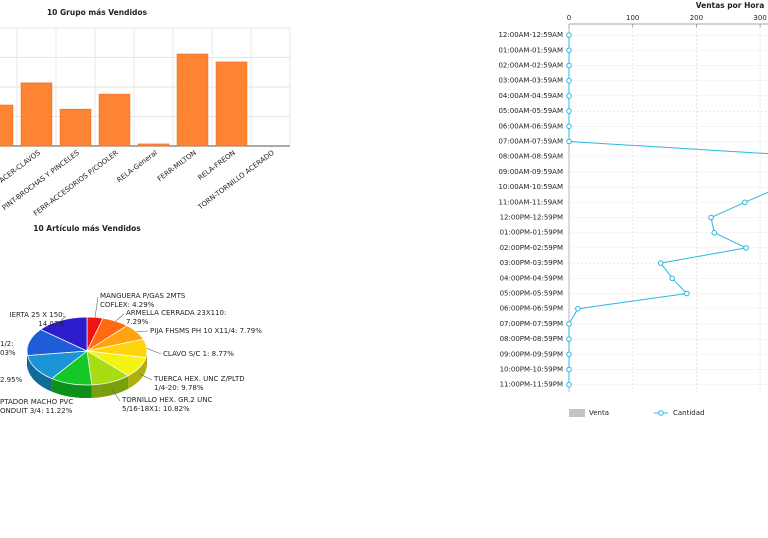 The height and width of the screenshot is (538, 768). What do you see at coordinates (87, 228) in the screenshot?
I see `pie-title: 10 Artículo más Vendidos` at bounding box center [87, 228].